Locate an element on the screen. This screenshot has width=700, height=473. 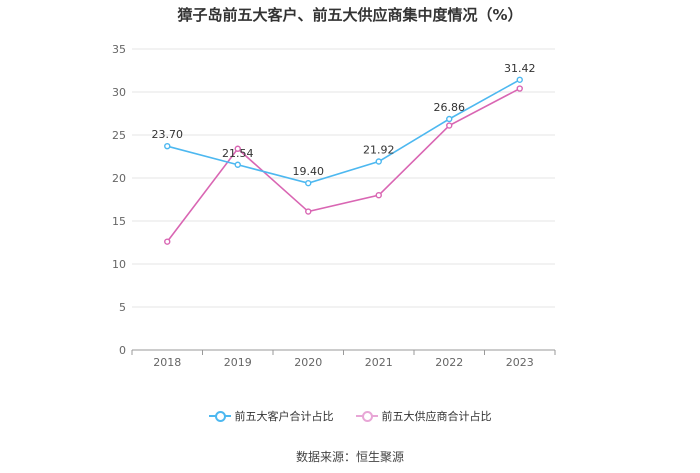
legend-customers-label: 前五大客户合计占比 is located at coordinates (284, 416).